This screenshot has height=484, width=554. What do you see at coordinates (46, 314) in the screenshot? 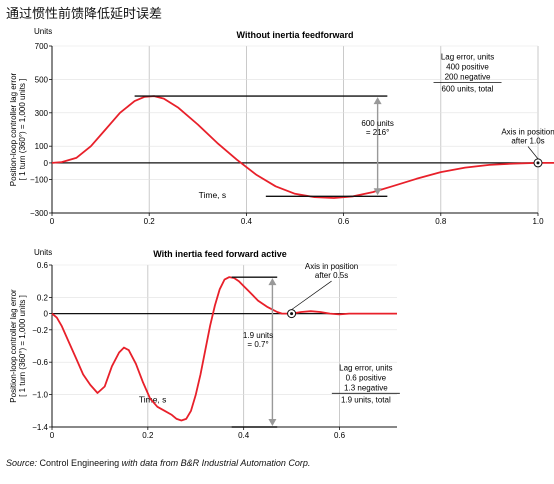
I see `chart2-y-tick-label: 0` at bounding box center [46, 314].